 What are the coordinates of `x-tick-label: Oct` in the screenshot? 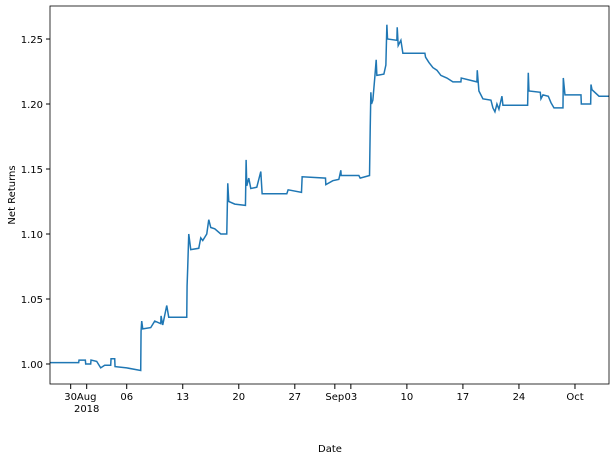 It's located at (575, 397).